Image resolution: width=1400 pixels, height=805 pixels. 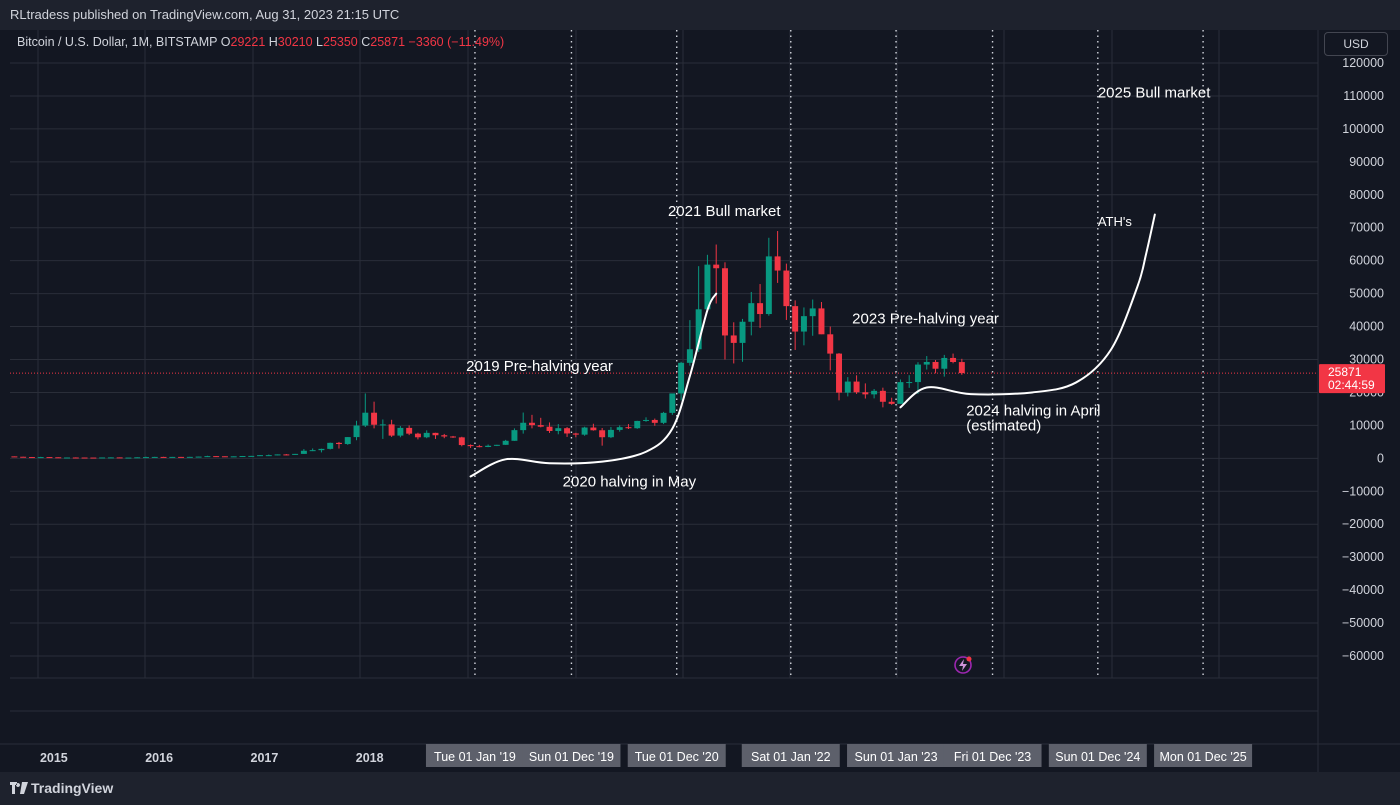 What do you see at coordinates (1366, 162) in the screenshot?
I see `price-tick-label: 90000` at bounding box center [1366, 162].